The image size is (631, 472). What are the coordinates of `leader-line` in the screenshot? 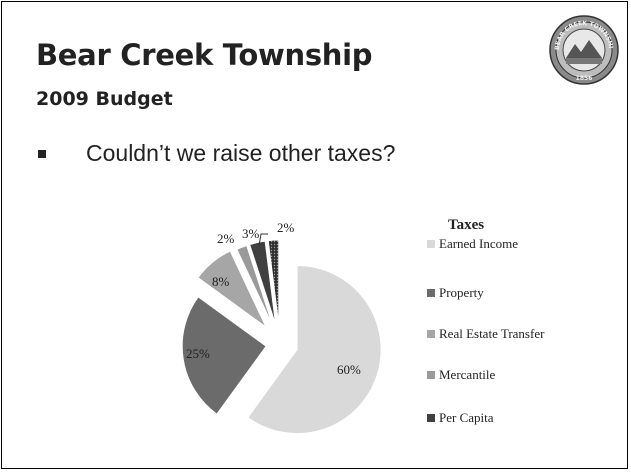 It's located at (263, 240).